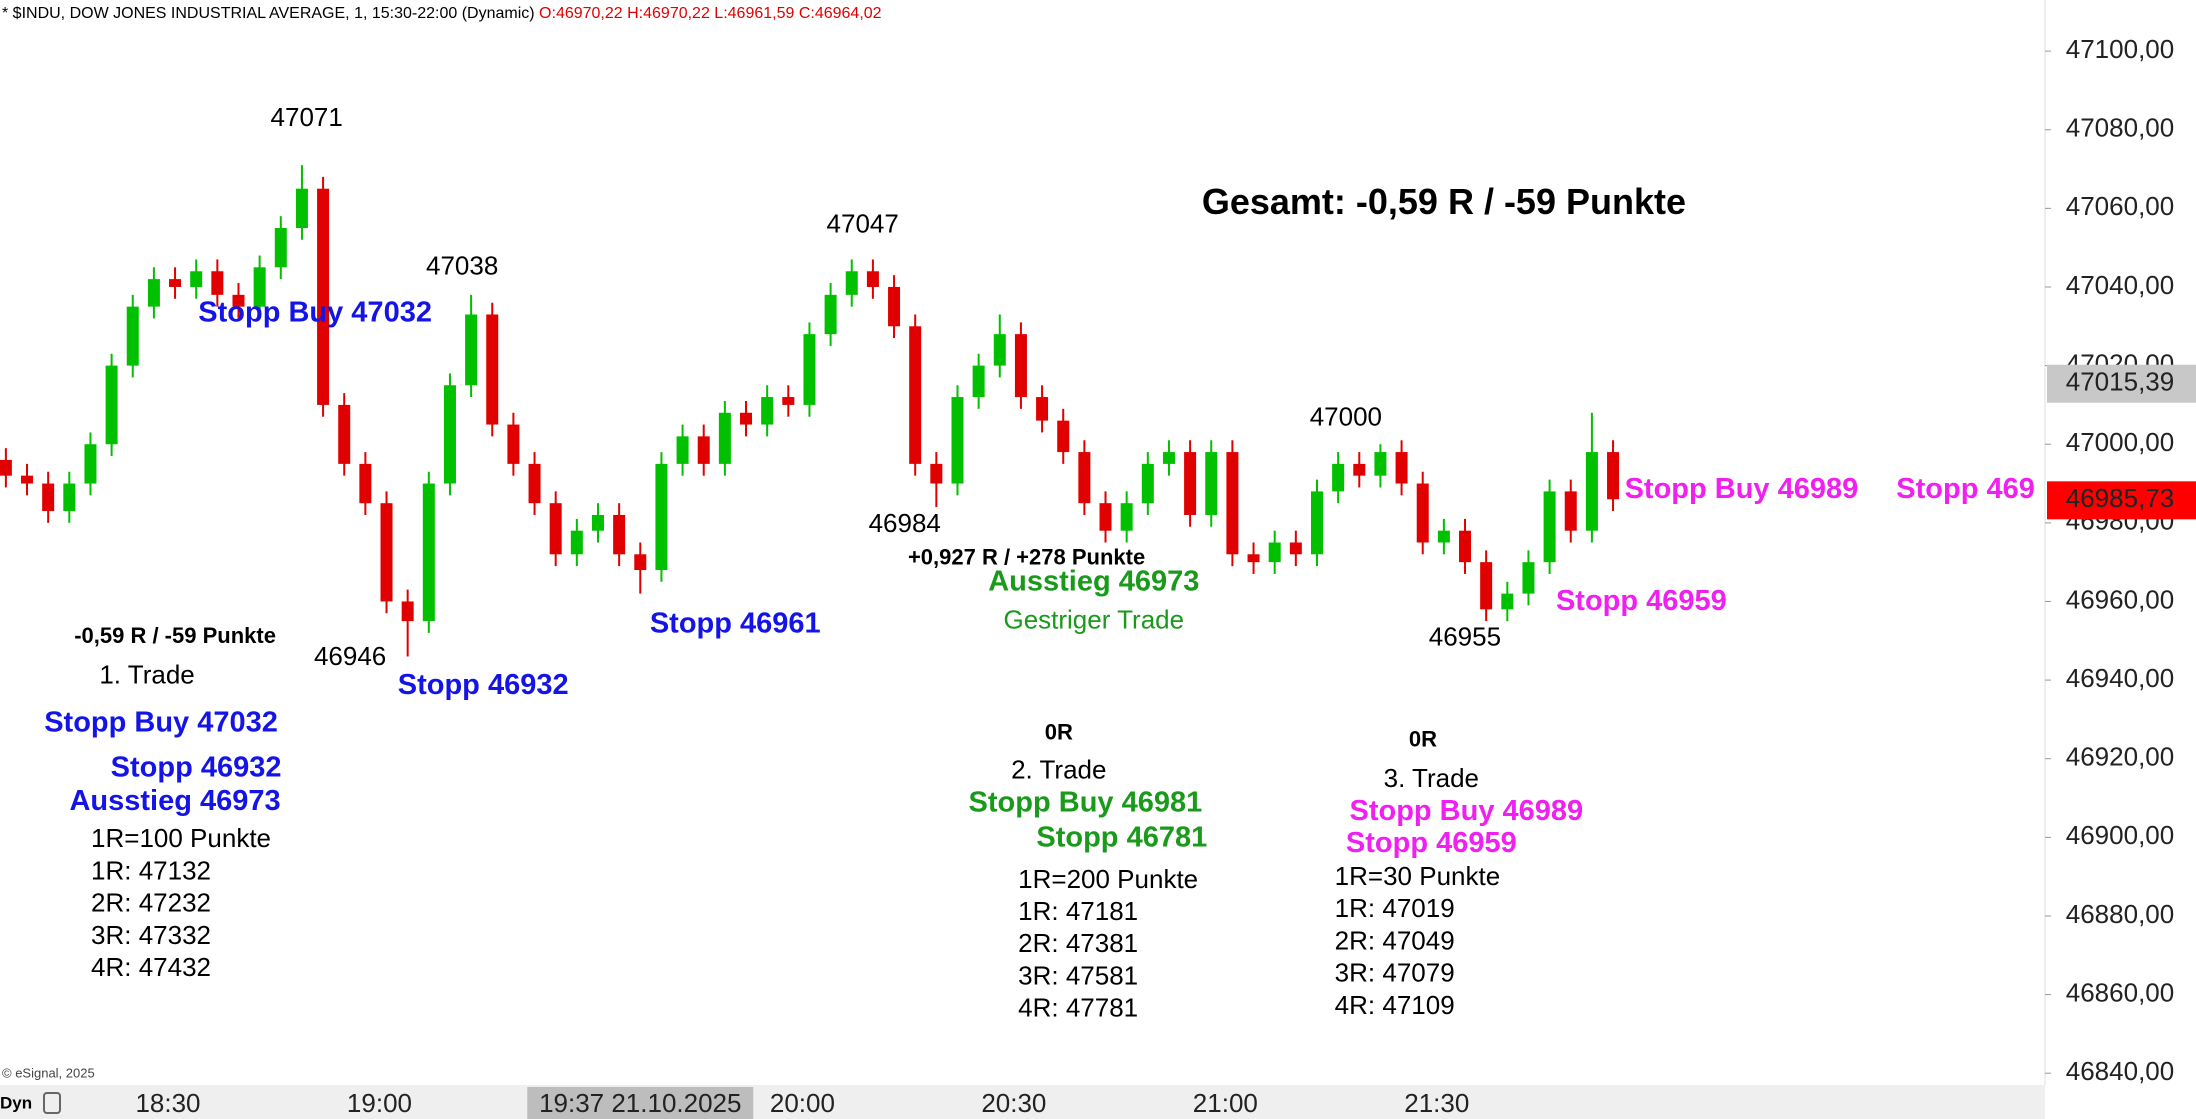 The width and height of the screenshot is (2196, 1119). I want to click on y-tick-label: 46840,00, so click(2120, 1071).